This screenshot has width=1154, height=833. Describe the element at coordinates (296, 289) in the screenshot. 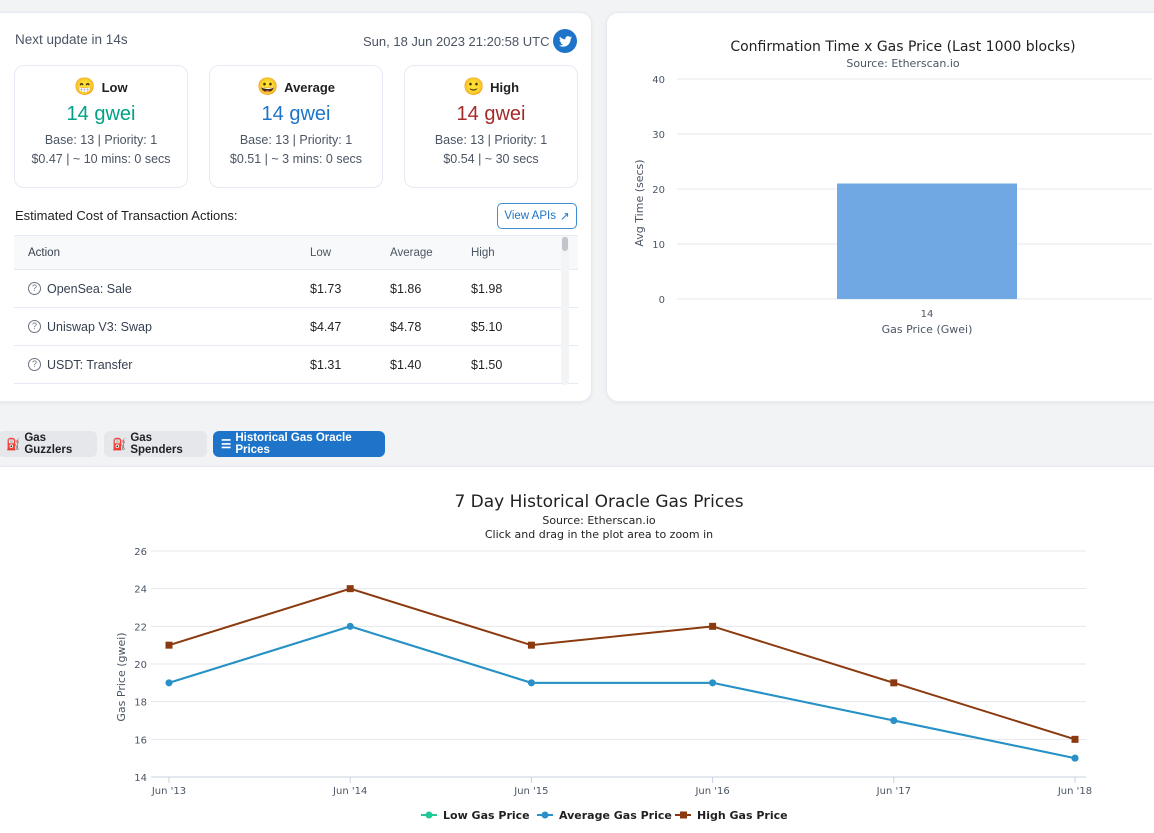

I see `table-row: ? OpenSea: Sale $1.73 $1.86 $1.98` at that location.